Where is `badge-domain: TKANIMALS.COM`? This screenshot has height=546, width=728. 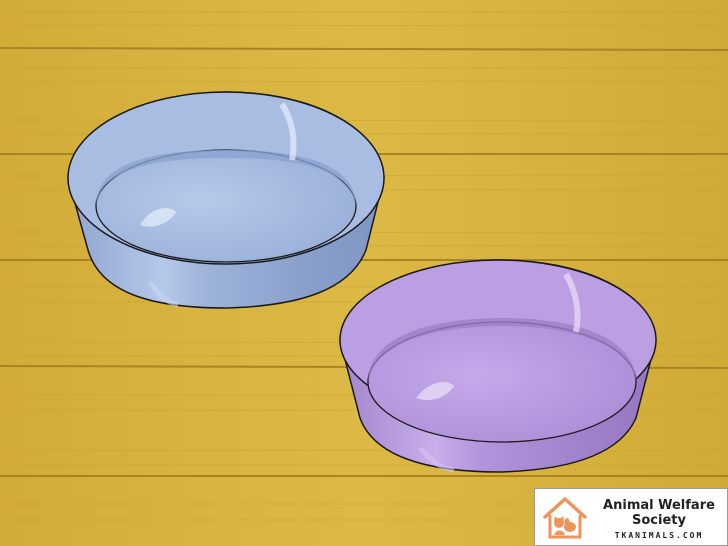
badge-domain: TKANIMALS.COM is located at coordinates (659, 535).